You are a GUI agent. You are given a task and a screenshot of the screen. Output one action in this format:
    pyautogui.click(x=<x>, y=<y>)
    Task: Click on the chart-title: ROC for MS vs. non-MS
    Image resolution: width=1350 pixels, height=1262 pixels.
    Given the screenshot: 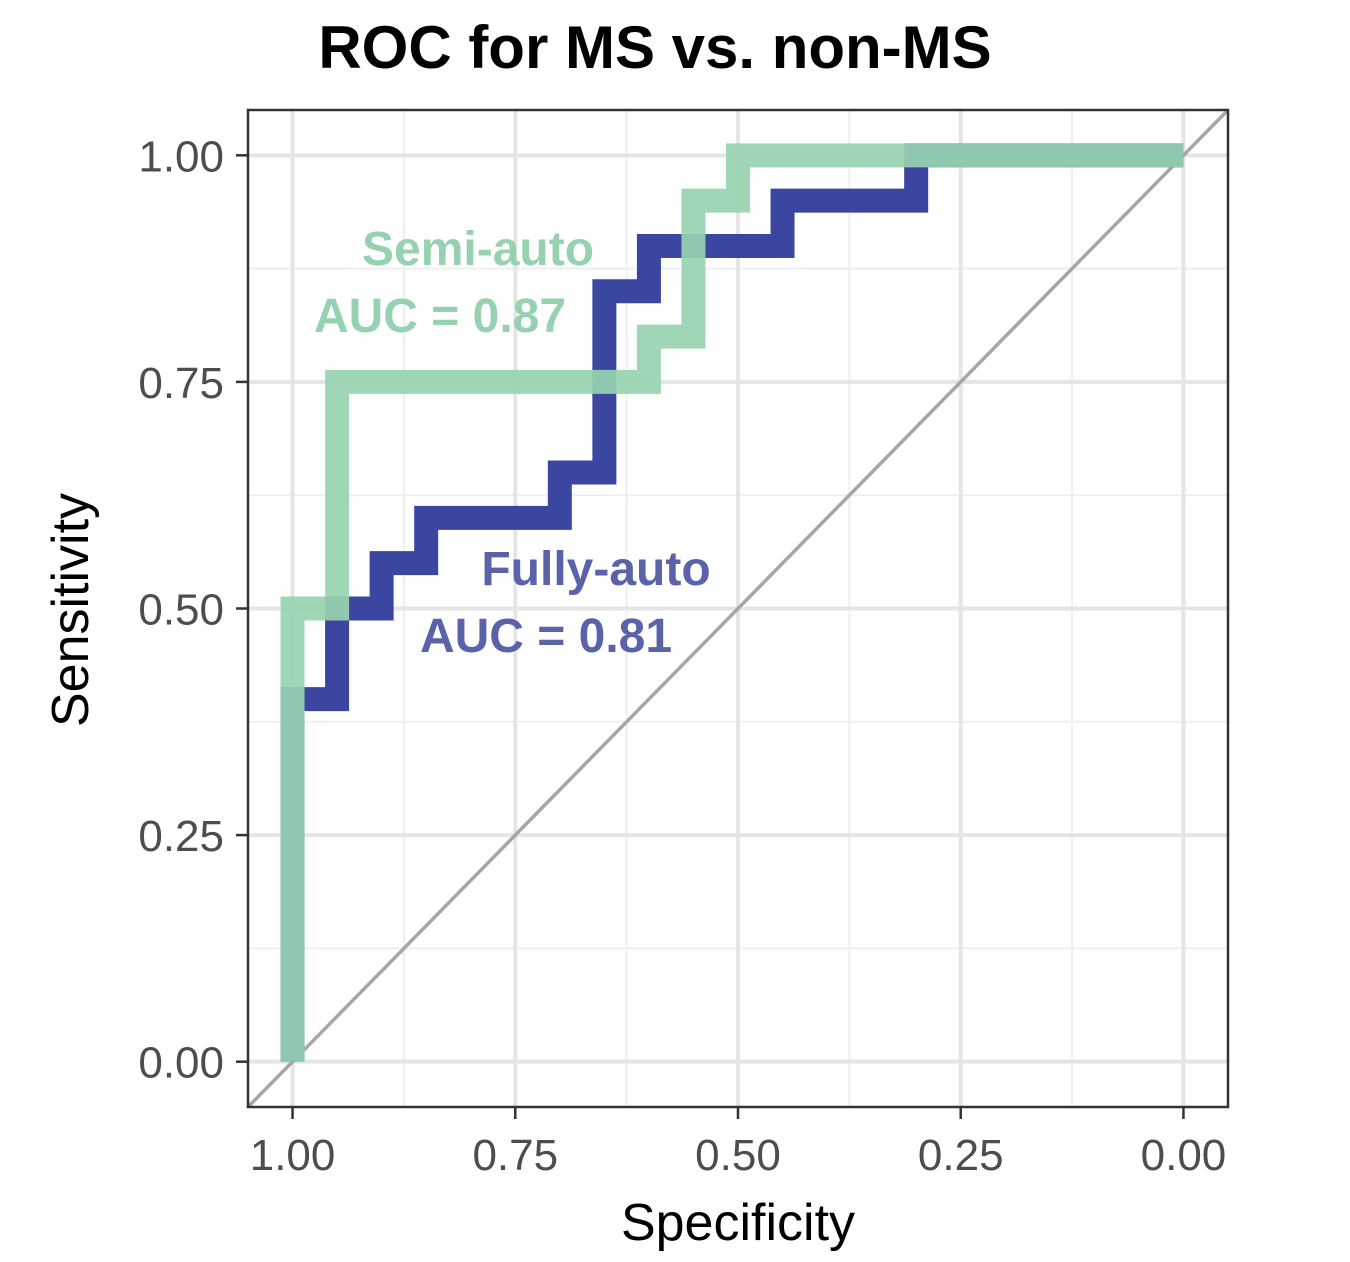 What is the action you would take?
    pyautogui.click(x=654, y=47)
    